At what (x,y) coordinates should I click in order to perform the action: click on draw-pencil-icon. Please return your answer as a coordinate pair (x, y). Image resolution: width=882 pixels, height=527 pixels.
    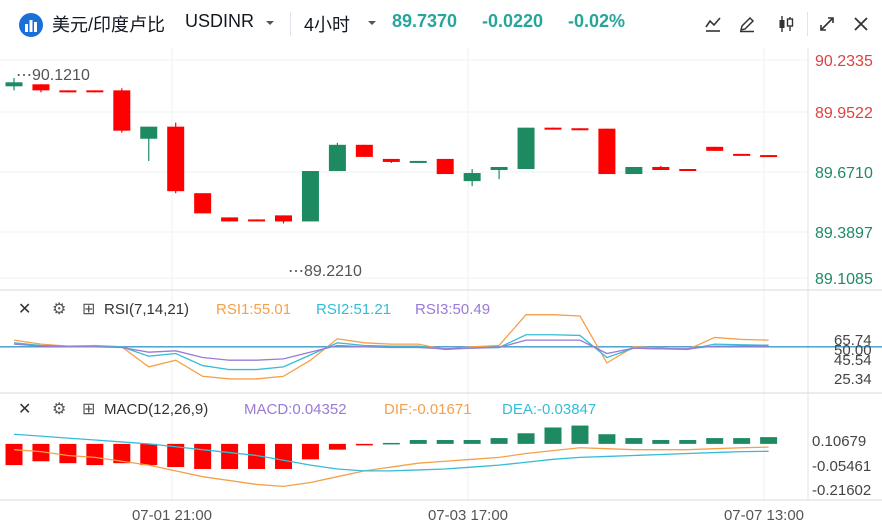
    Looking at the image, I should click on (747, 24).